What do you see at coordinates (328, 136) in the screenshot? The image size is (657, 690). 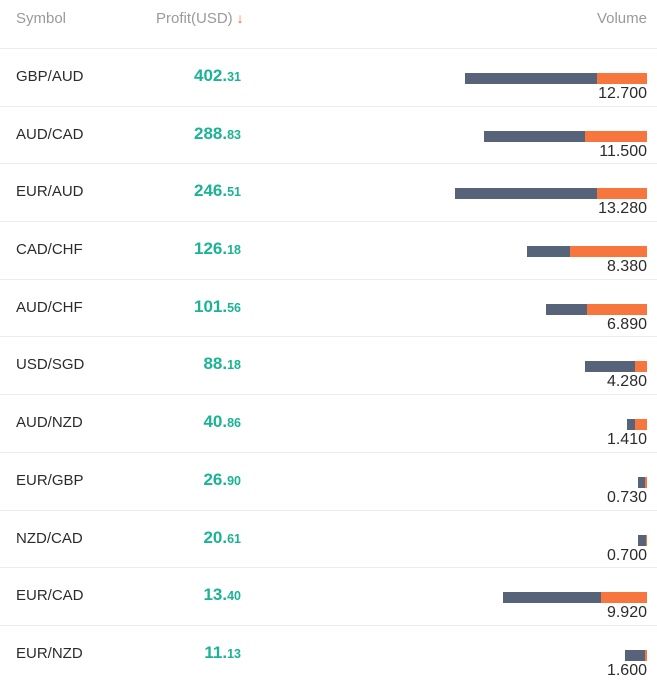 I see `table-row: AUD/CAD 288.83 11.500` at bounding box center [328, 136].